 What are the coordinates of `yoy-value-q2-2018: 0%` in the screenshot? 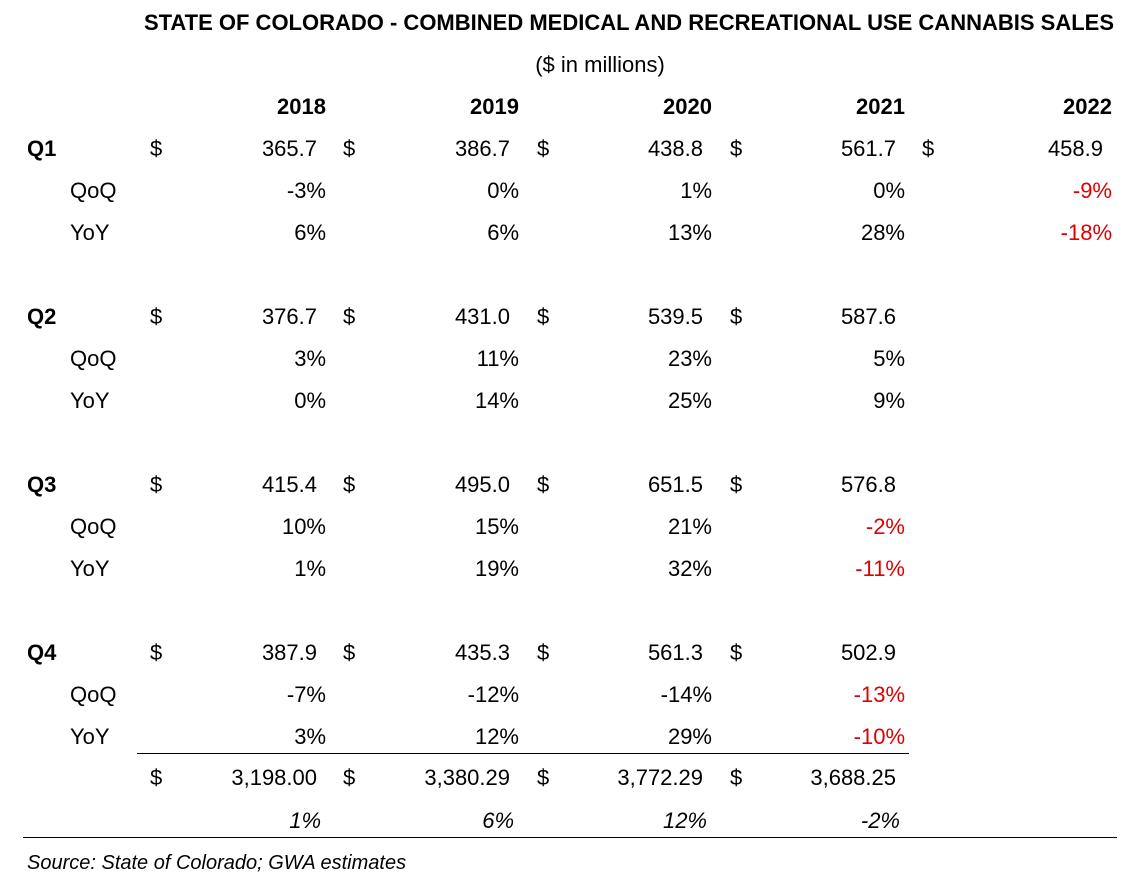 It's located at (310, 400).